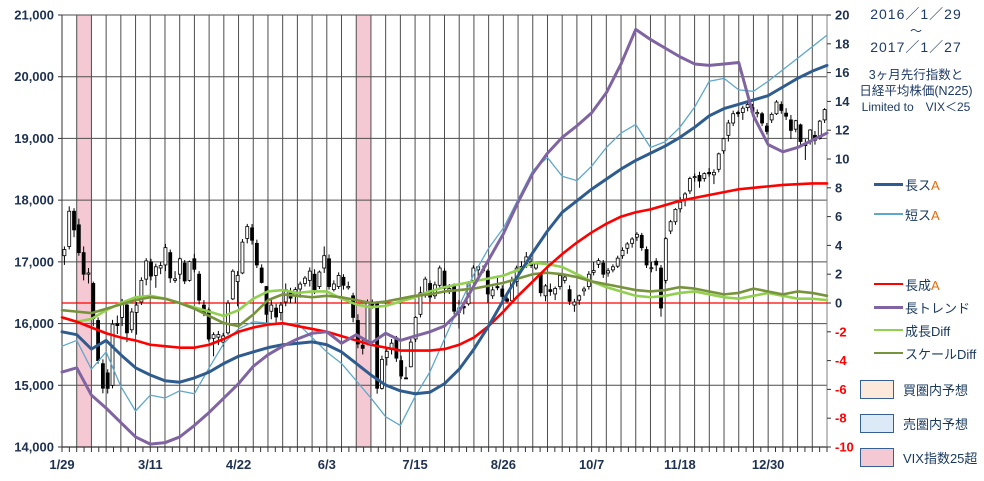 This screenshot has height=481, width=984. I want to click on svg-text: 12/30, so click(768, 464).